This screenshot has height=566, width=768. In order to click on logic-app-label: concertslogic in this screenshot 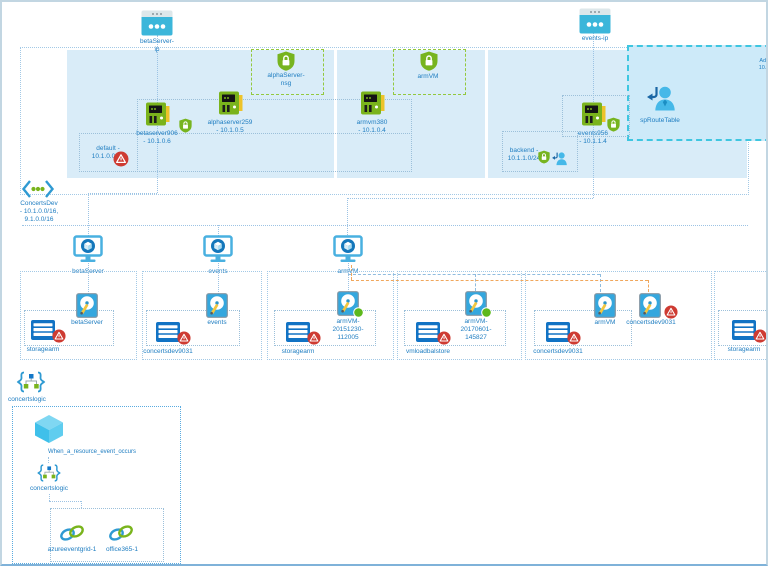, I will do `click(27, 399)`.